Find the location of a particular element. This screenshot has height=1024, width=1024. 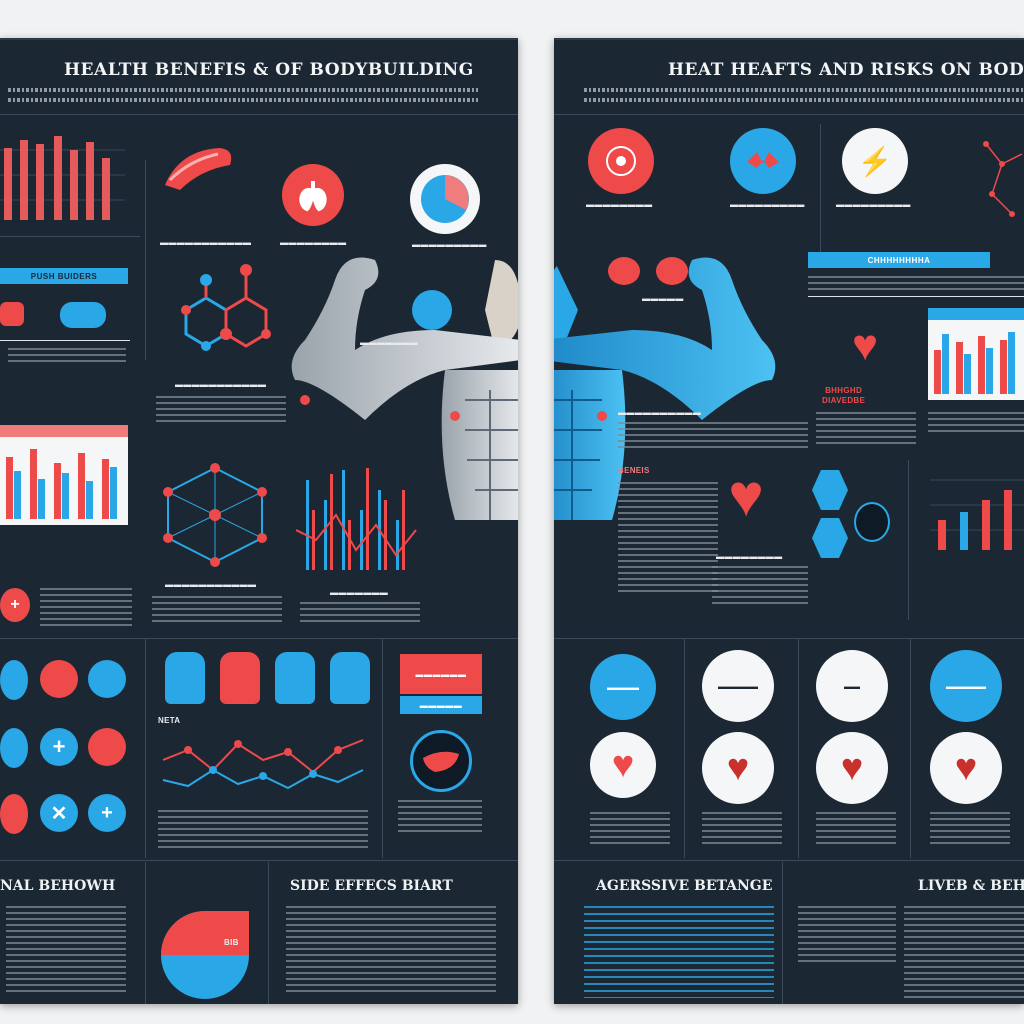

lungs-icon is located at coordinates (313, 195).